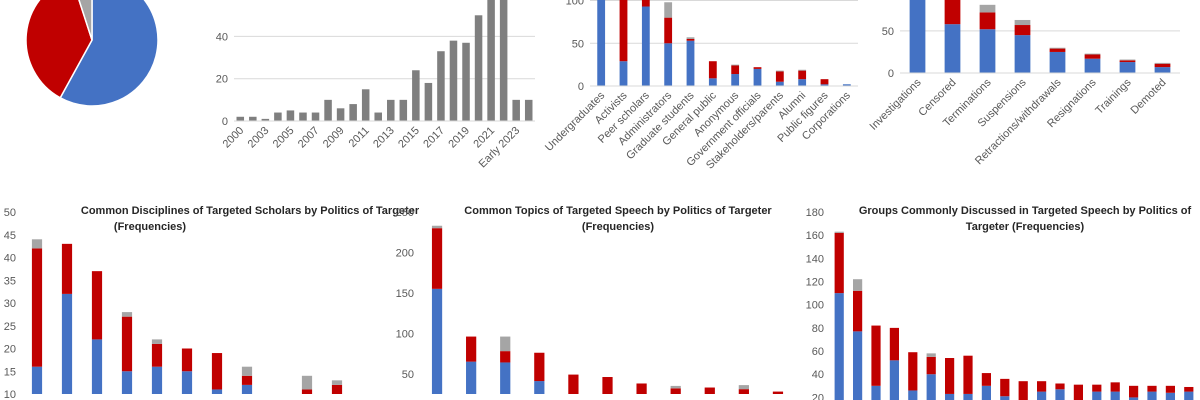 This screenshot has width=1200, height=400. I want to click on pie-chart, so click(92, 53).